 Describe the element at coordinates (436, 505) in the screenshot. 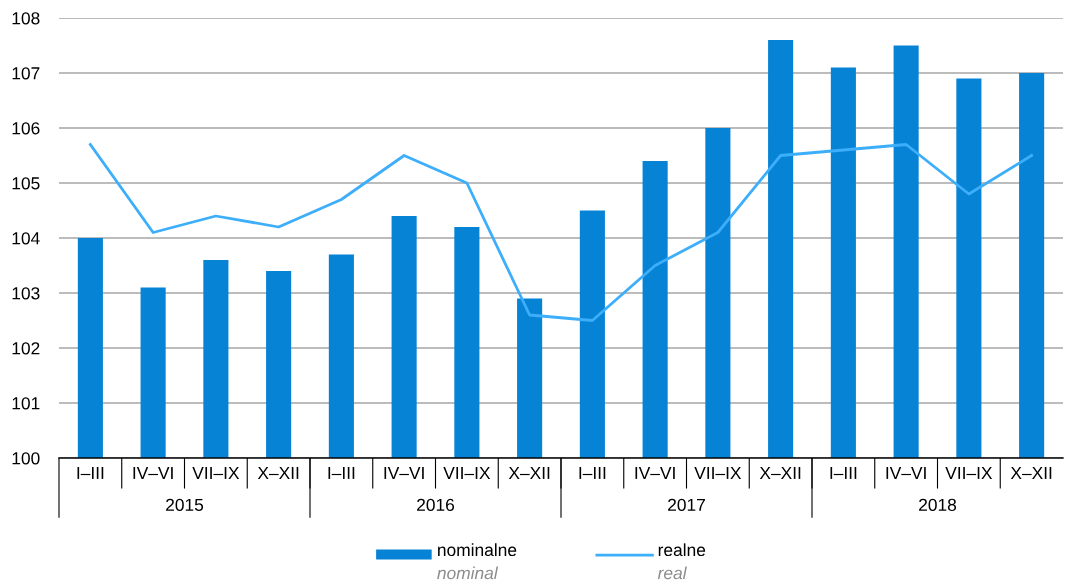

I see `text: 2016` at that location.